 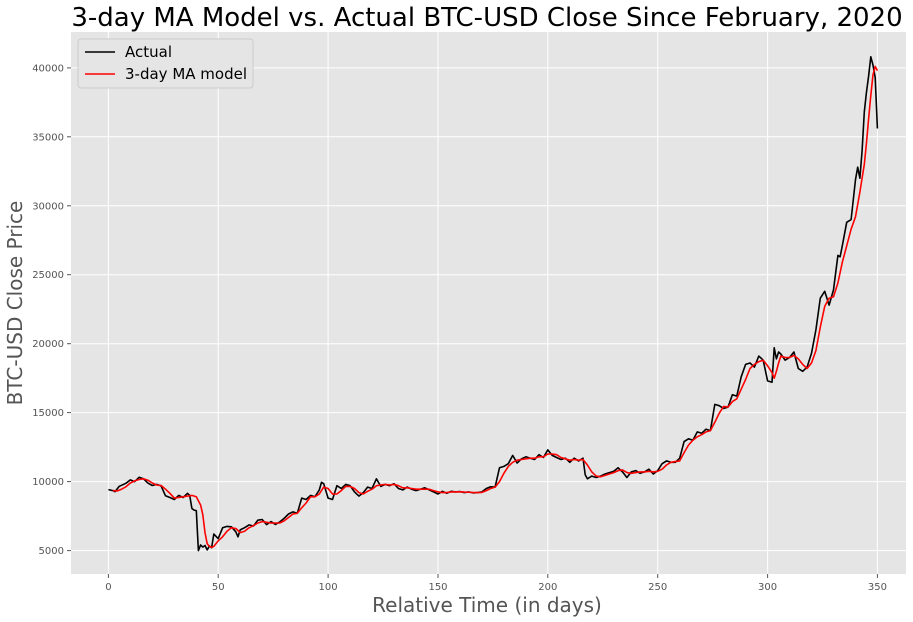 I want to click on x-tick-label: 150, so click(x=437, y=587).